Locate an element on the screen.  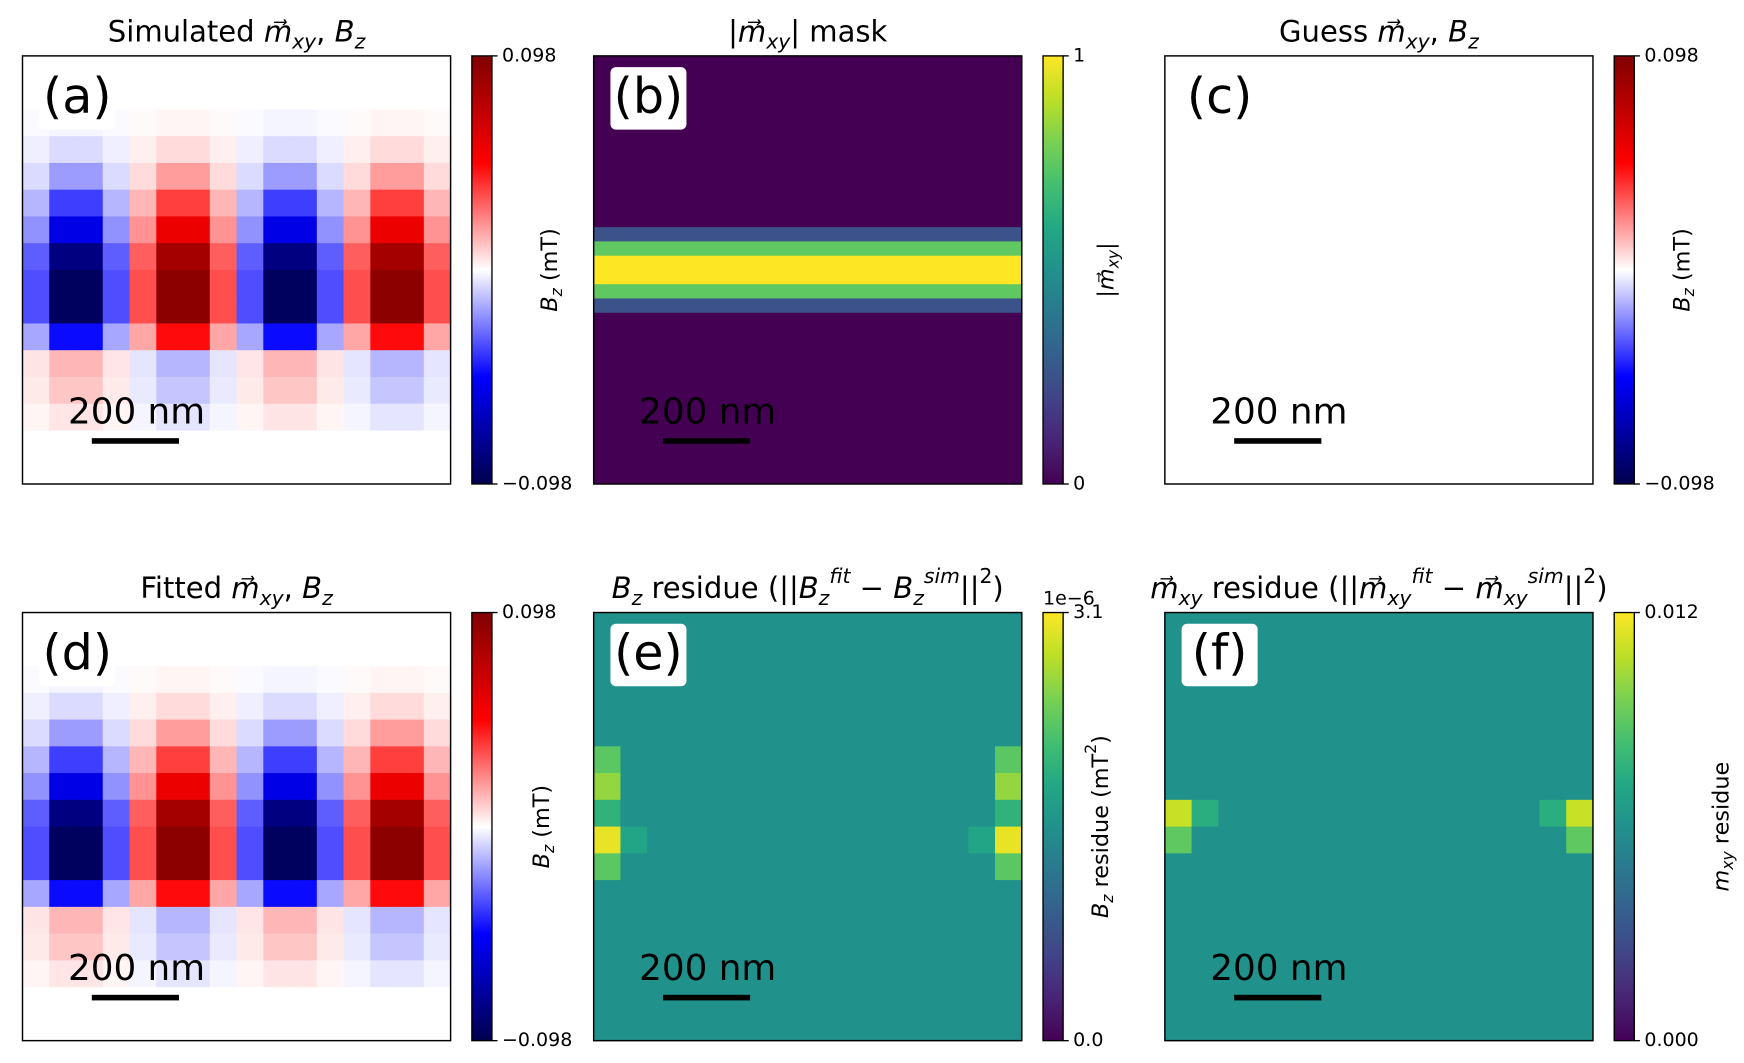
colorbar-offset: 1e−6 is located at coordinates (1069, 599).